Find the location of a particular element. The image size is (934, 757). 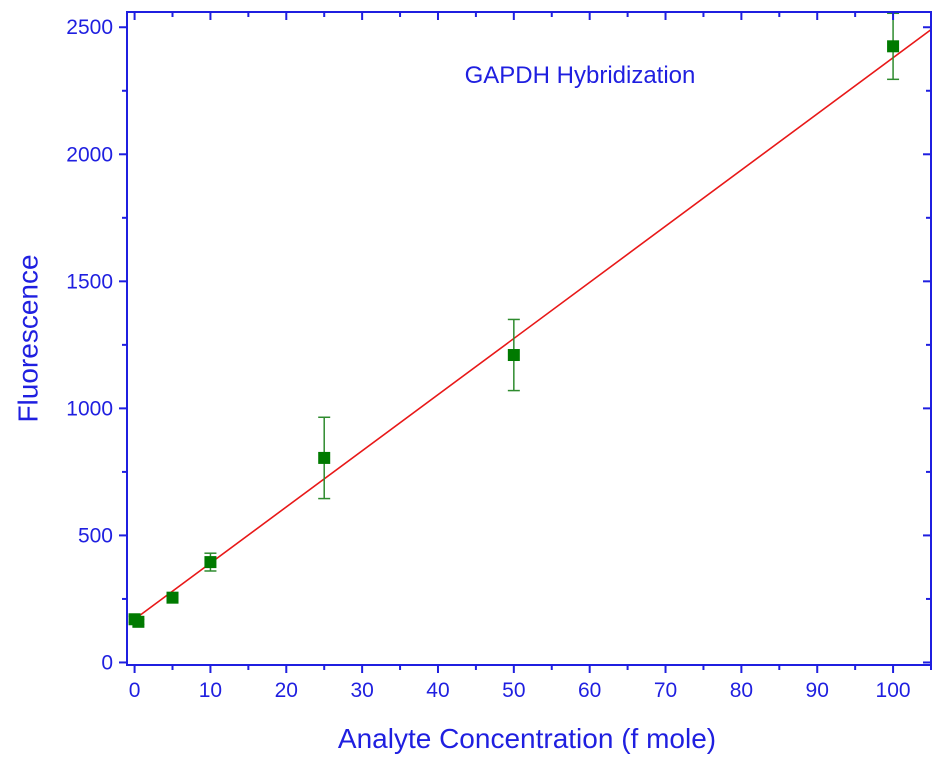

x-tick-label: 40 is located at coordinates (437, 690).